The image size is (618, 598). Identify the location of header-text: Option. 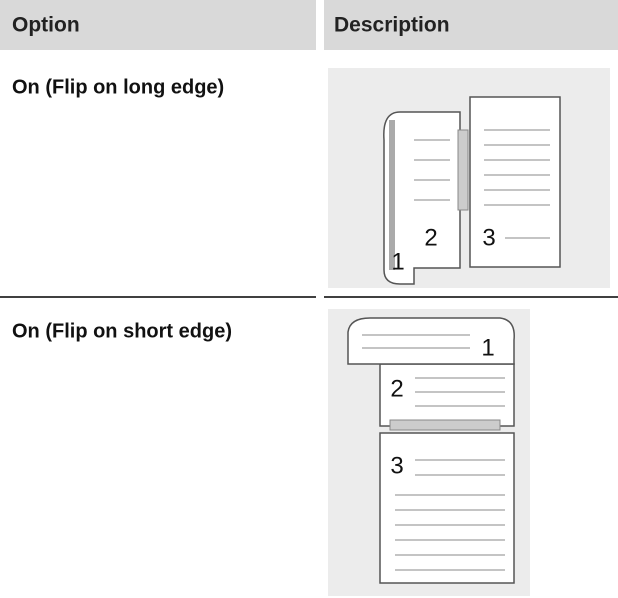
(46, 25).